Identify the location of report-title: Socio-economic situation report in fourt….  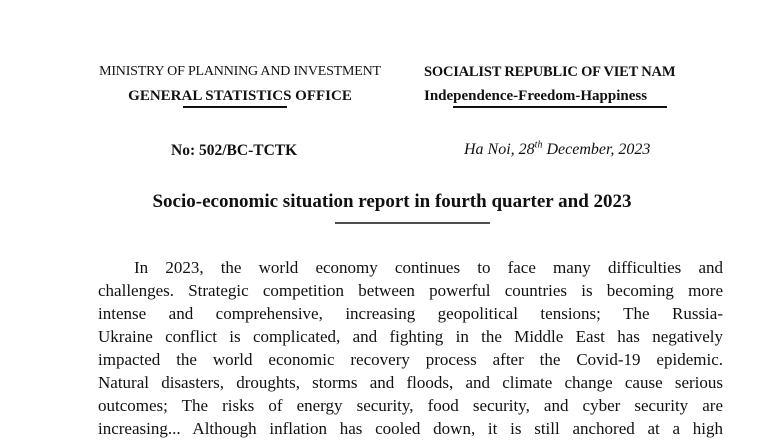
(392, 201).